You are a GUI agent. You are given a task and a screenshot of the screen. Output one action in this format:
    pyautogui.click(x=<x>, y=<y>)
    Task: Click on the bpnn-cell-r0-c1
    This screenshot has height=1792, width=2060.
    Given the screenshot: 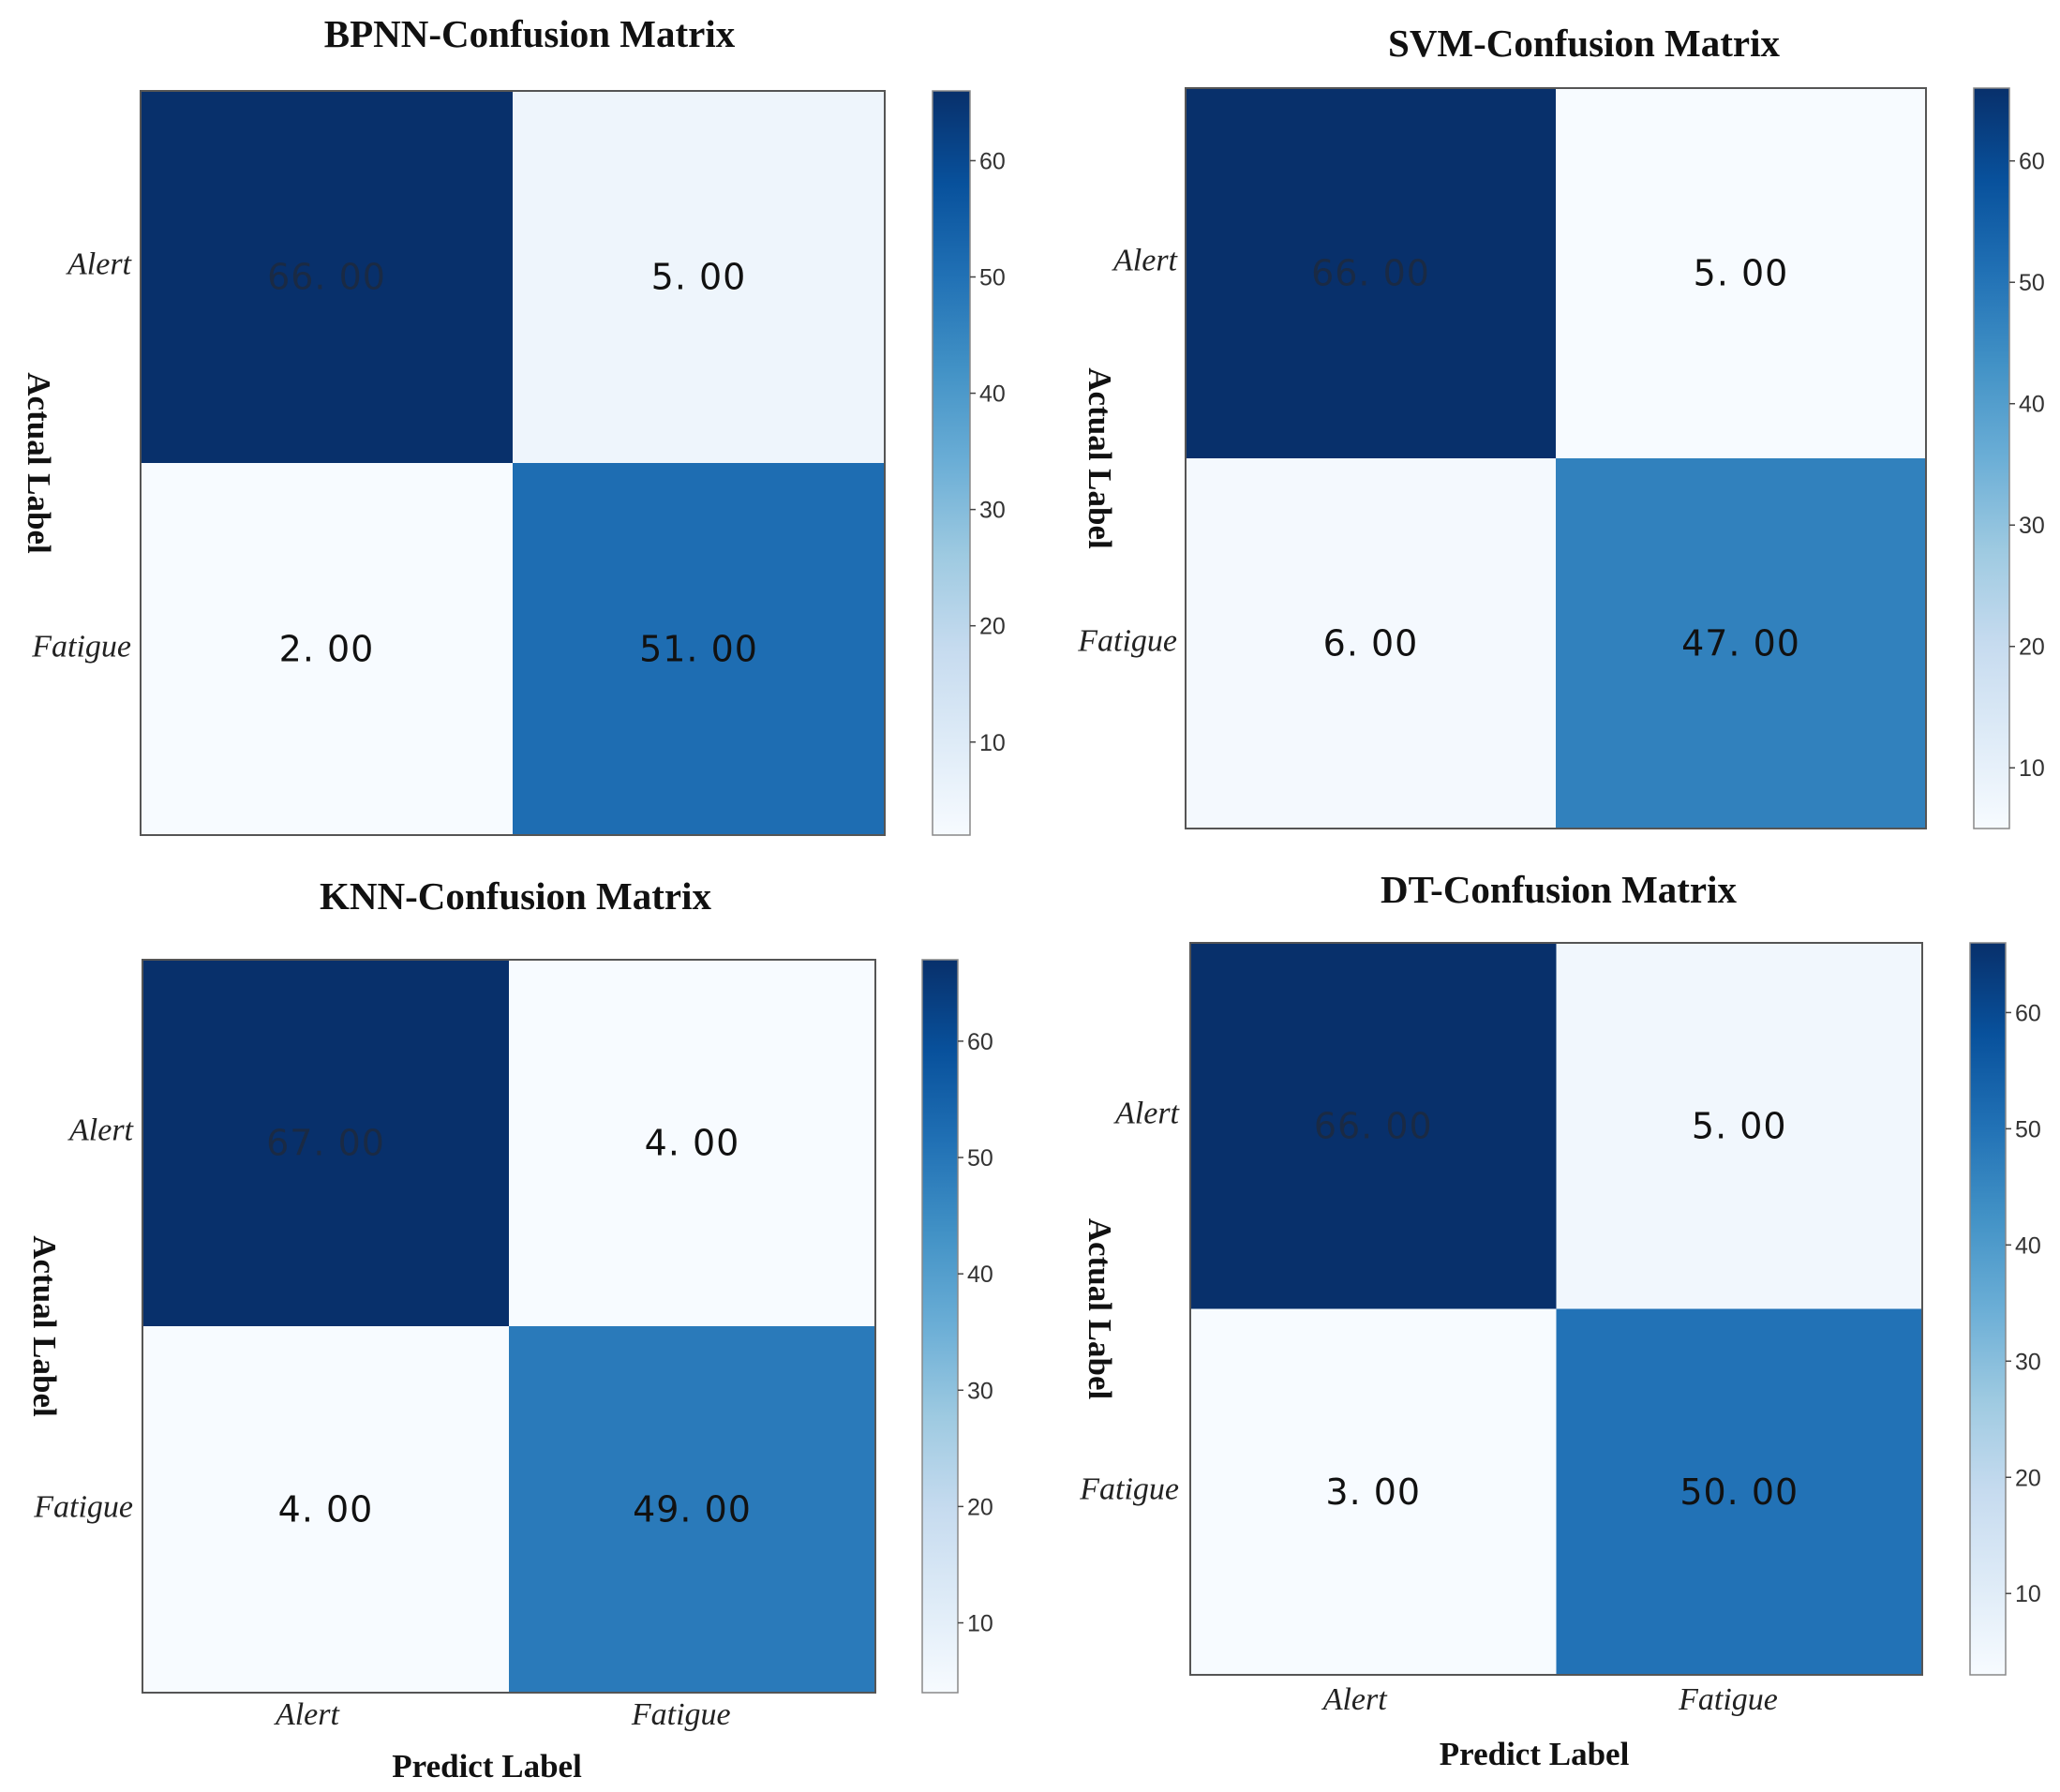 What is the action you would take?
    pyautogui.click(x=699, y=277)
    